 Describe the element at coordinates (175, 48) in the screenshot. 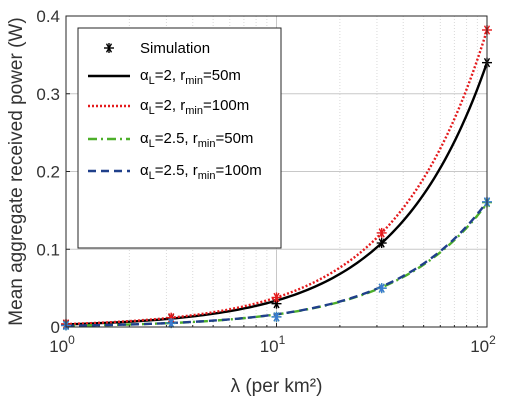

I see `legend-simulation-label: Simulation` at that location.